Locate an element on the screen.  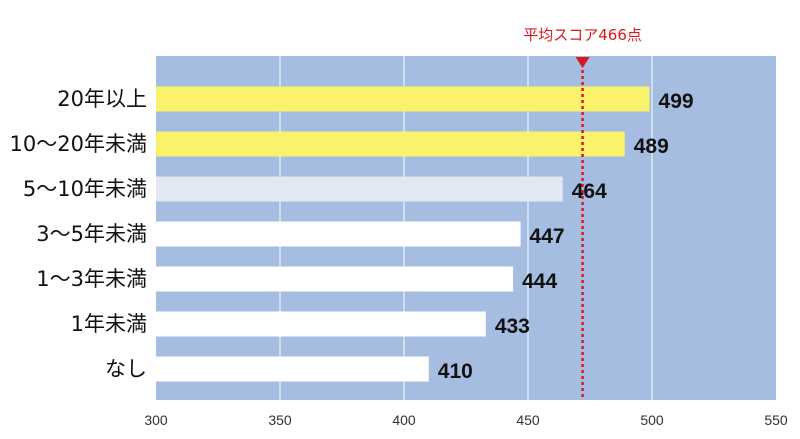
data-label: 489 is located at coordinates (651, 146).